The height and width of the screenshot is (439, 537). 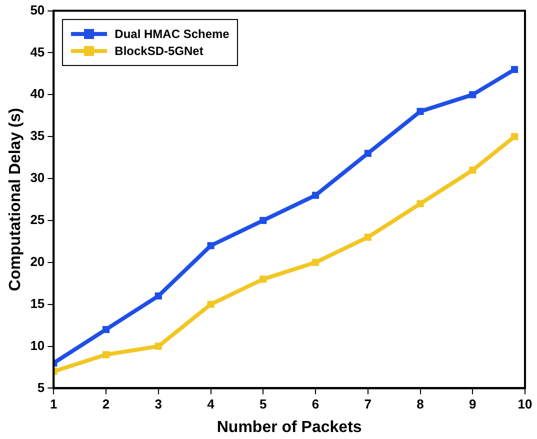 What do you see at coordinates (472, 404) in the screenshot?
I see `x-tick-label: 9` at bounding box center [472, 404].